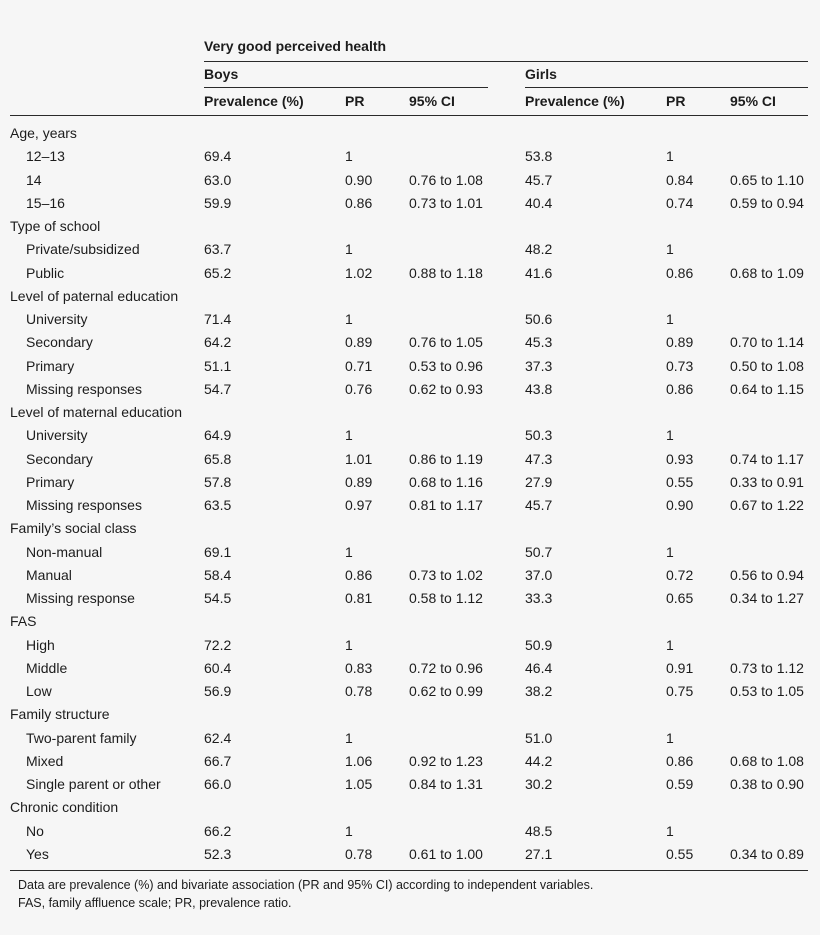 Image resolution: width=820 pixels, height=935 pixels. Describe the element at coordinates (541, 74) in the screenshot. I see `group-heading-girls: Girls` at that location.